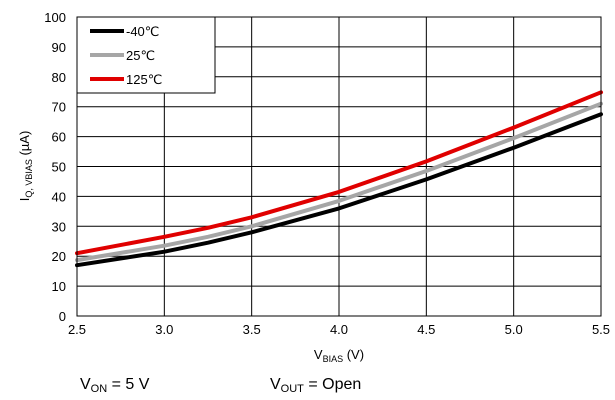 This screenshot has width=615, height=400. What do you see at coordinates (59, 226) in the screenshot?
I see `y-tick-label: 30` at bounding box center [59, 226].